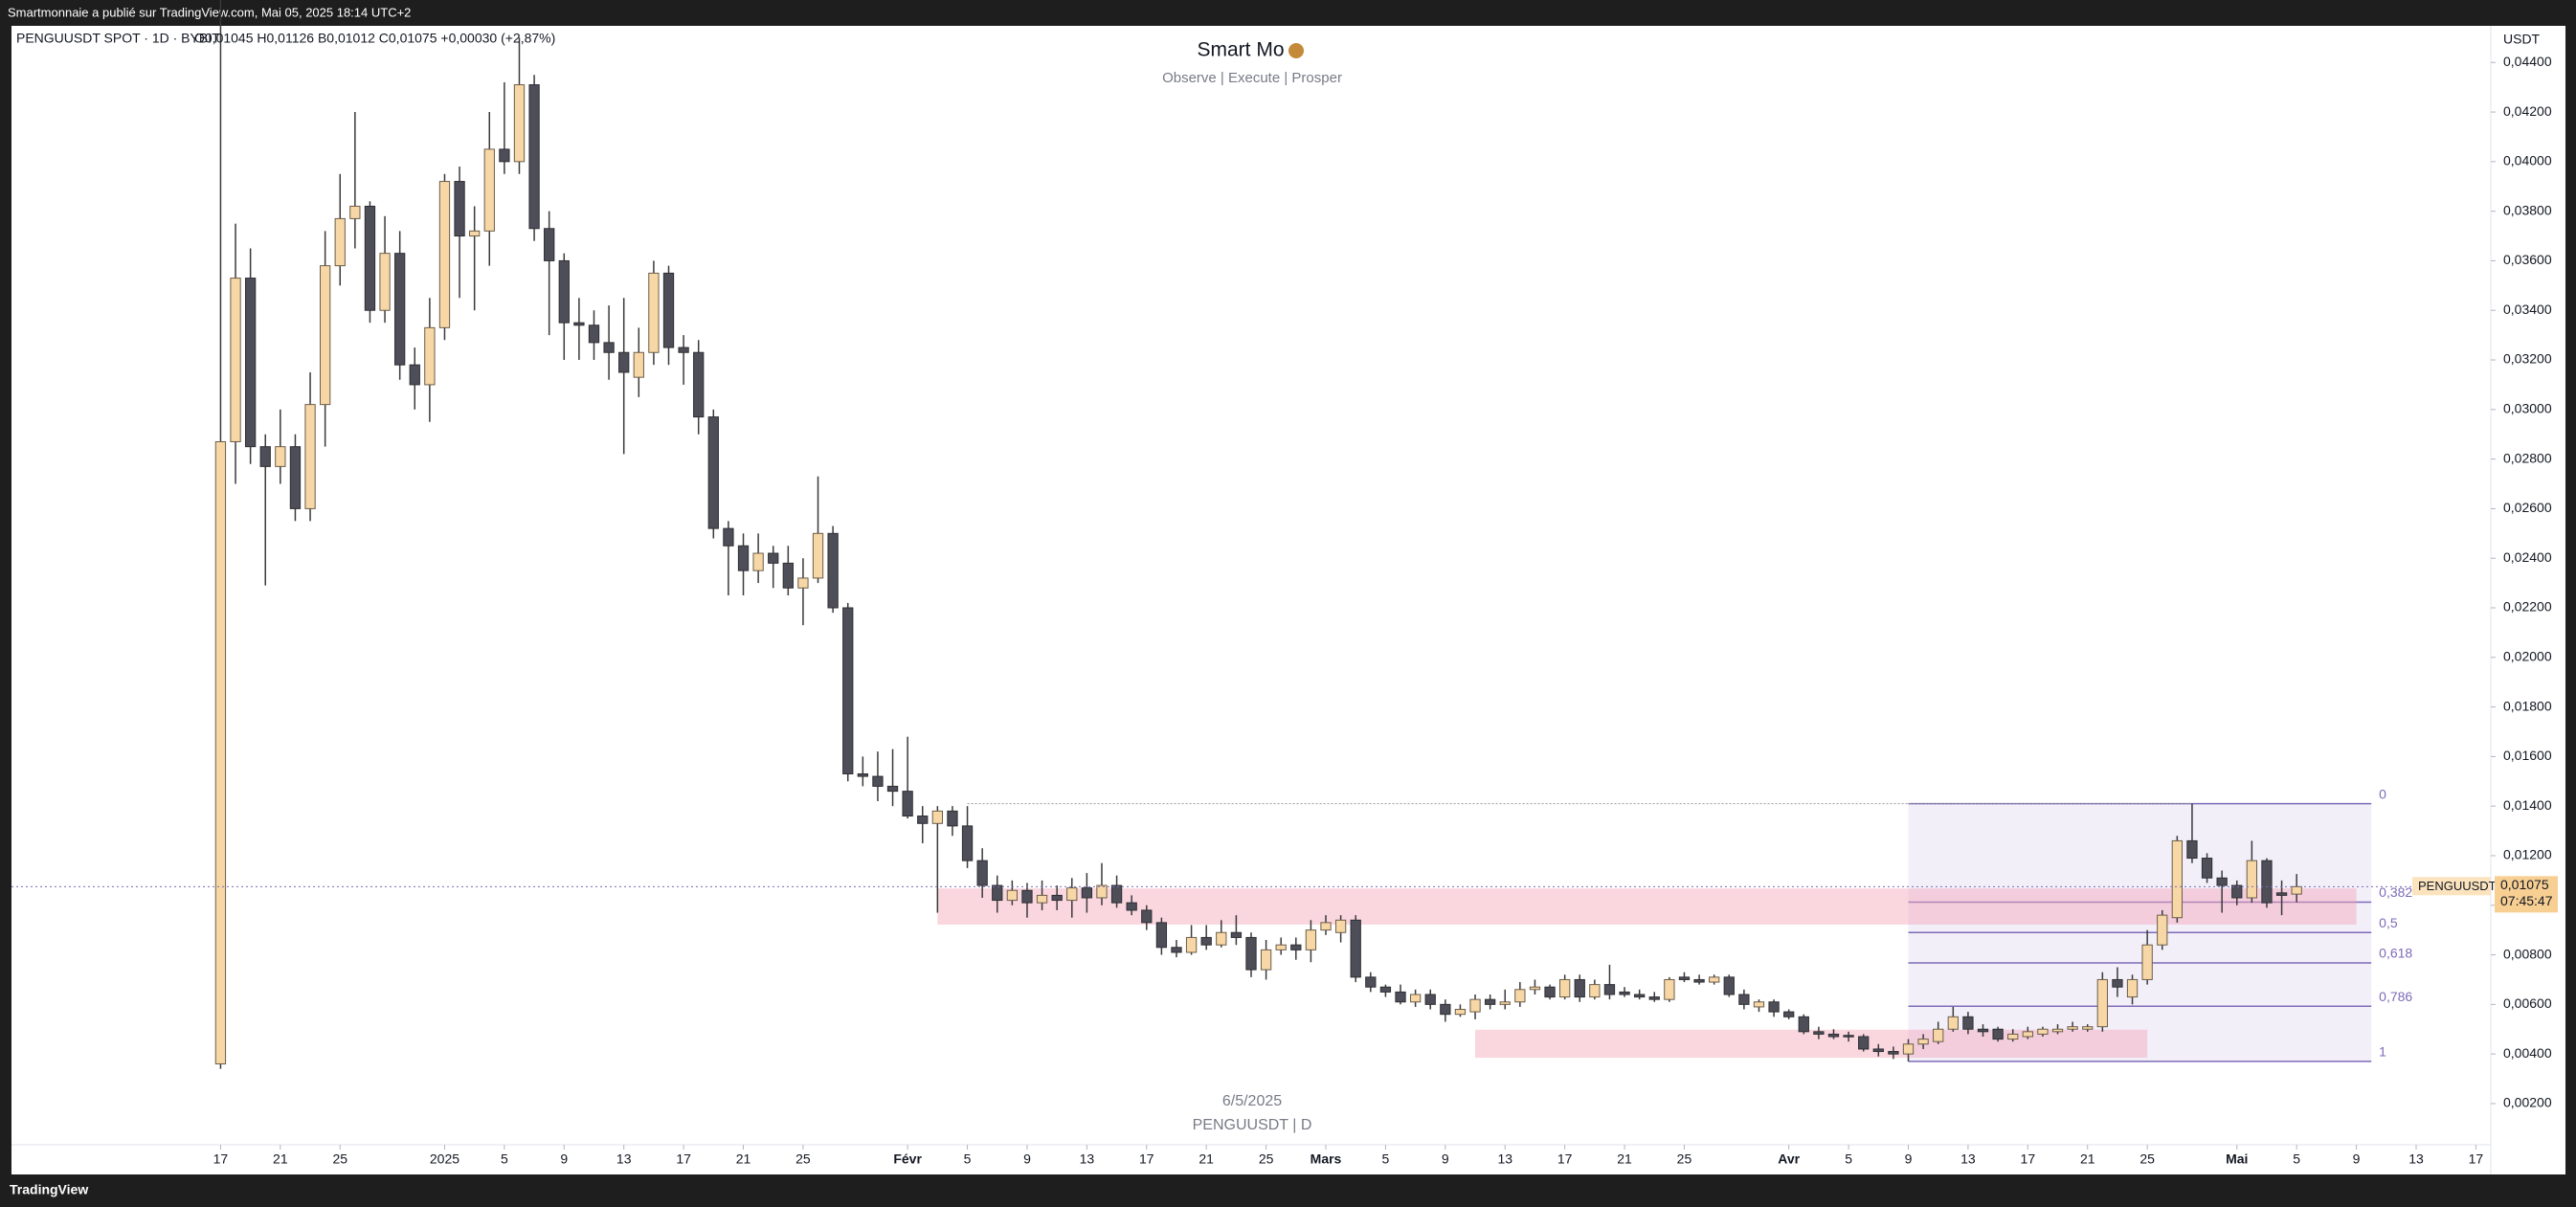 This screenshot has width=2576, height=1207. Describe the element at coordinates (2395, 954) in the screenshot. I see `fib-label: 0,618` at that location.